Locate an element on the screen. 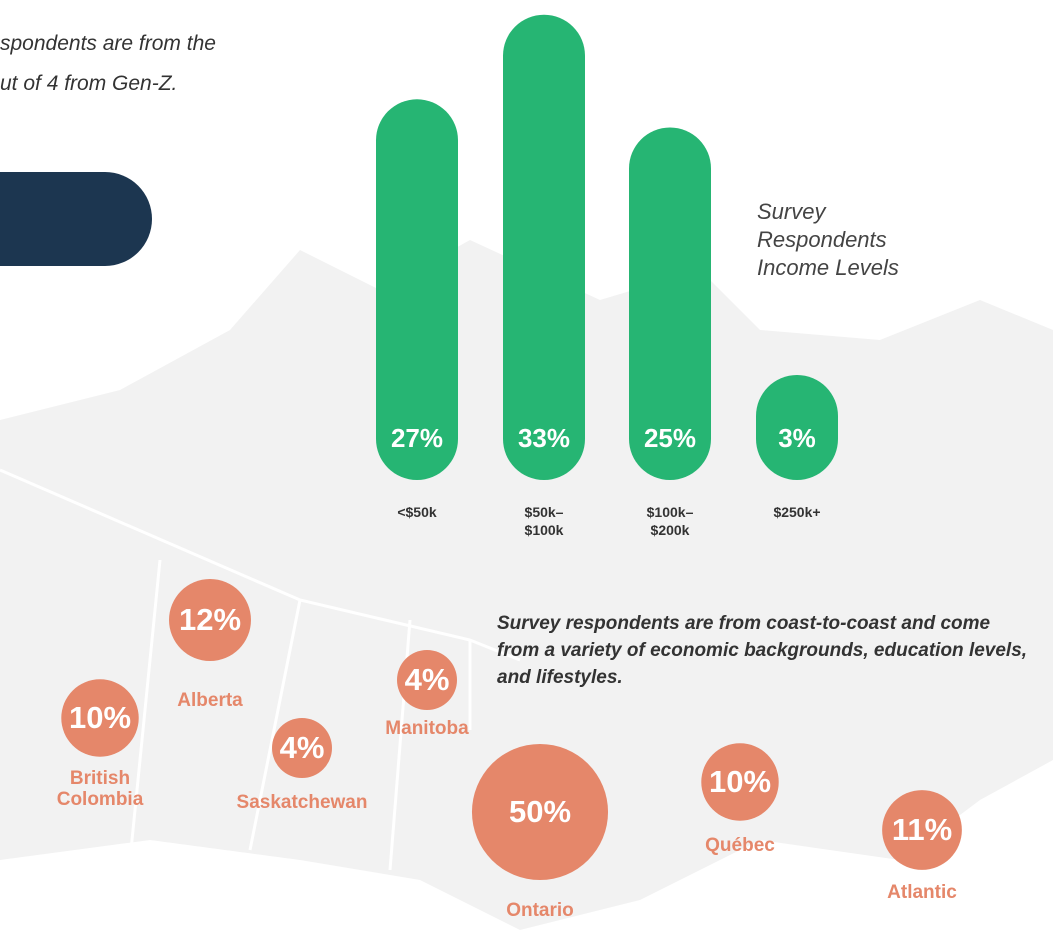 The height and width of the screenshot is (930, 1053). region-label: Ontario is located at coordinates (540, 910).